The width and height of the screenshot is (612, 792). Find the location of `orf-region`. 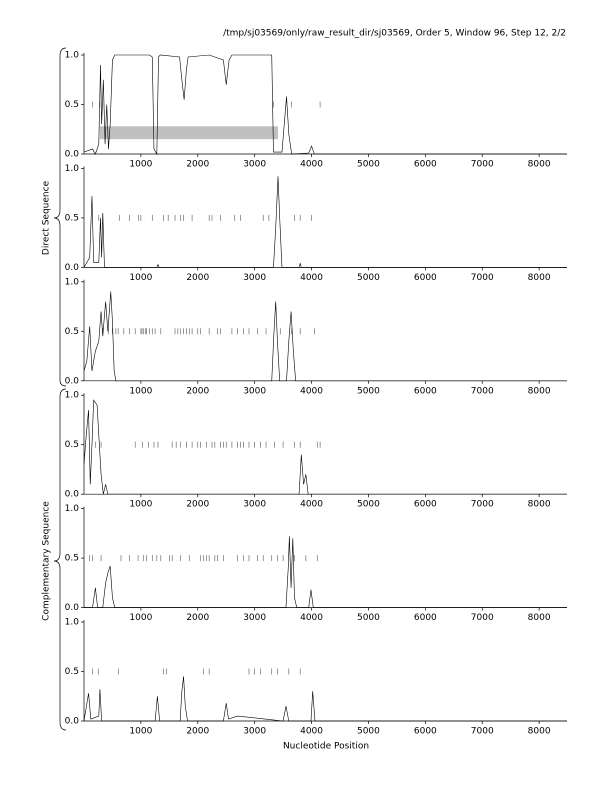

orf-region is located at coordinates (188, 133).